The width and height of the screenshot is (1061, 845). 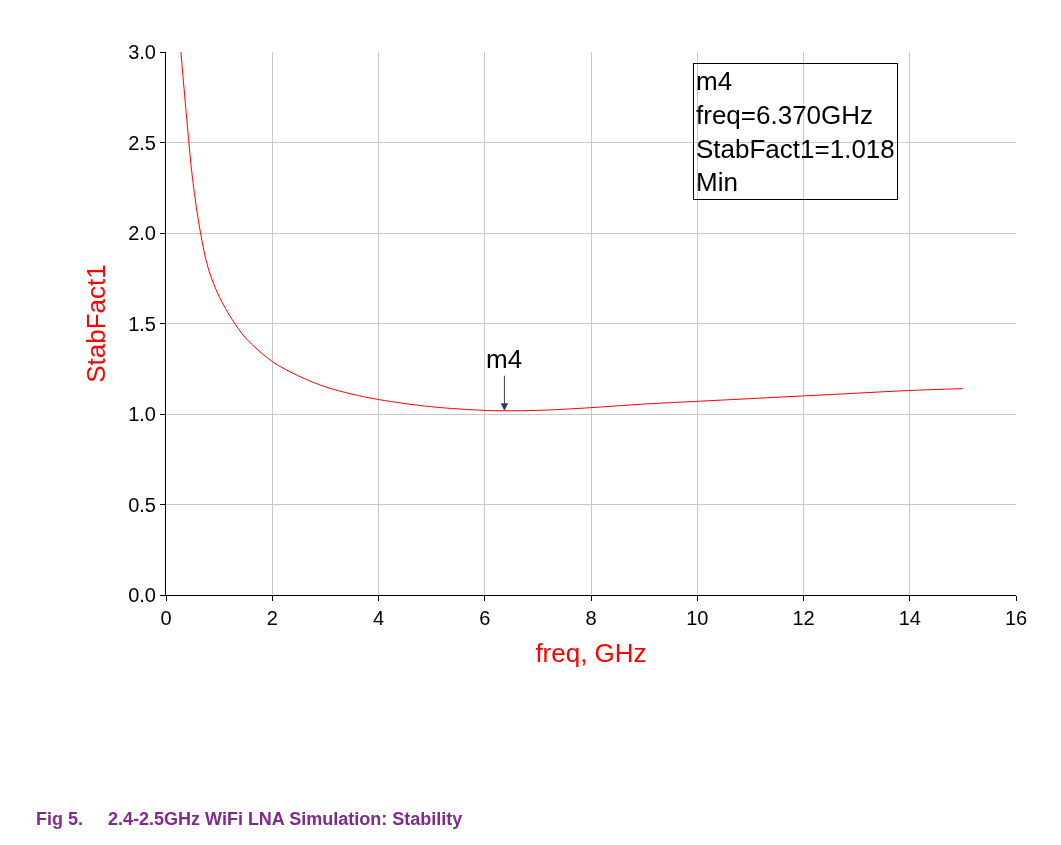 What do you see at coordinates (95, 323) in the screenshot?
I see `y-axis-title: StabFact1` at bounding box center [95, 323].